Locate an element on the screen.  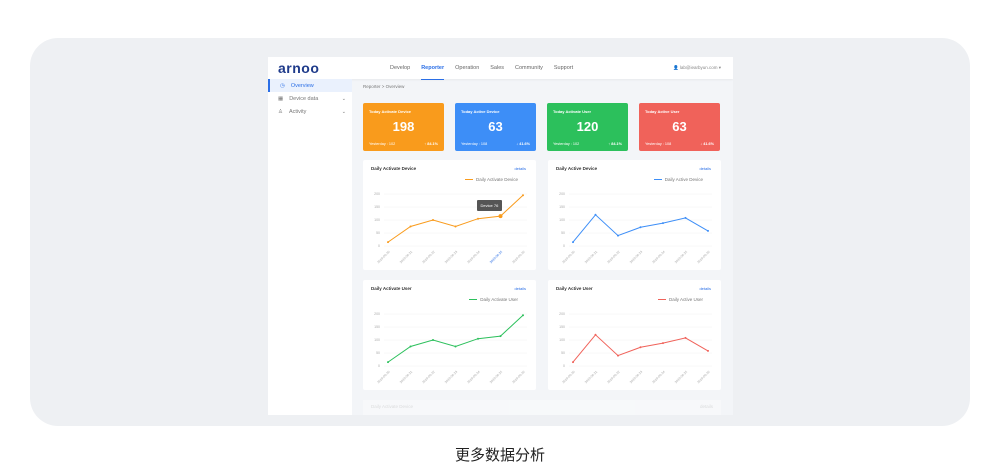
chart-title: Daily Activate User is located at coordinates (391, 288).